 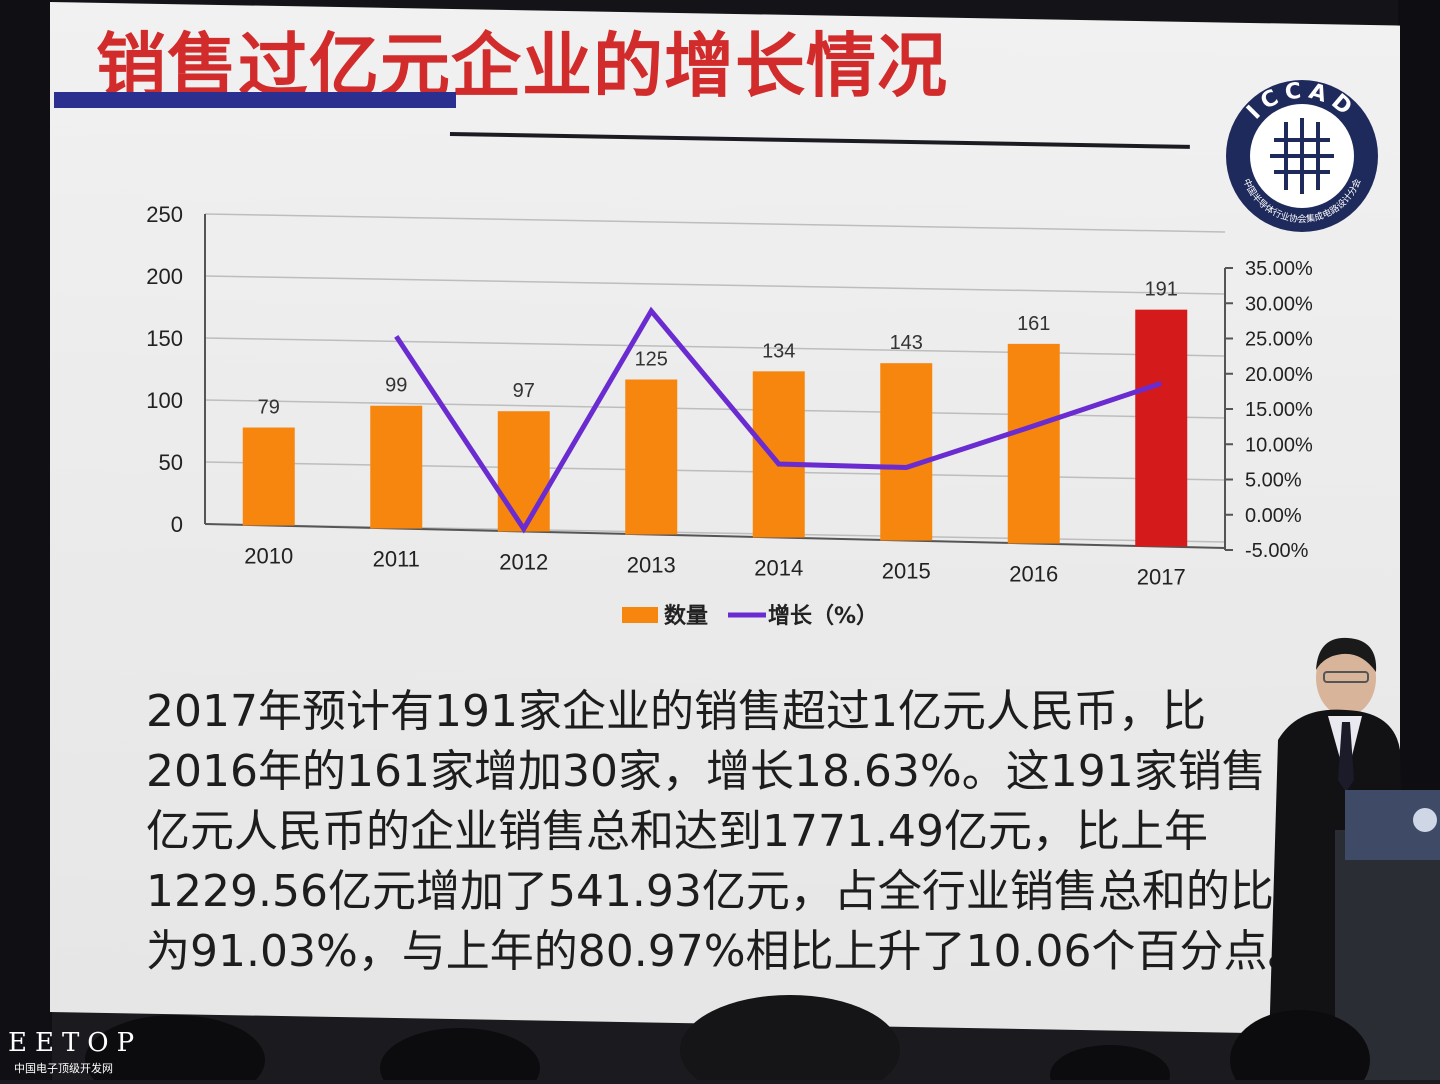 I want to click on x-axis, so click(x=715, y=536).